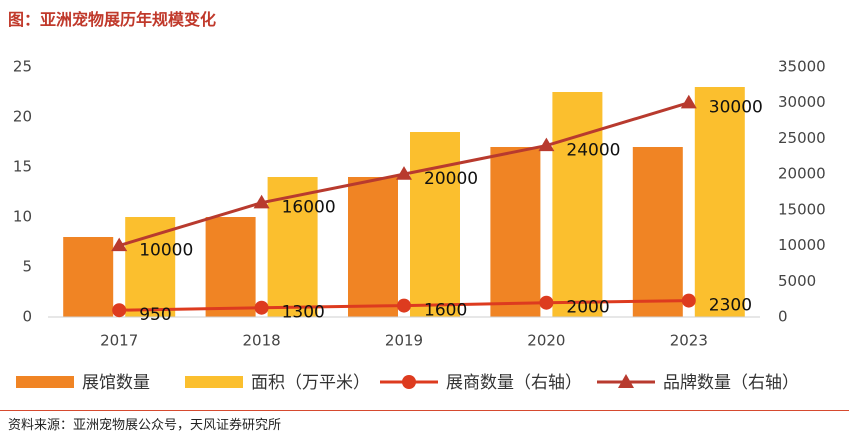 This screenshot has height=434, width=849. Describe the element at coordinates (689, 341) in the screenshot. I see `x-axis-tick-label: 2023` at that location.